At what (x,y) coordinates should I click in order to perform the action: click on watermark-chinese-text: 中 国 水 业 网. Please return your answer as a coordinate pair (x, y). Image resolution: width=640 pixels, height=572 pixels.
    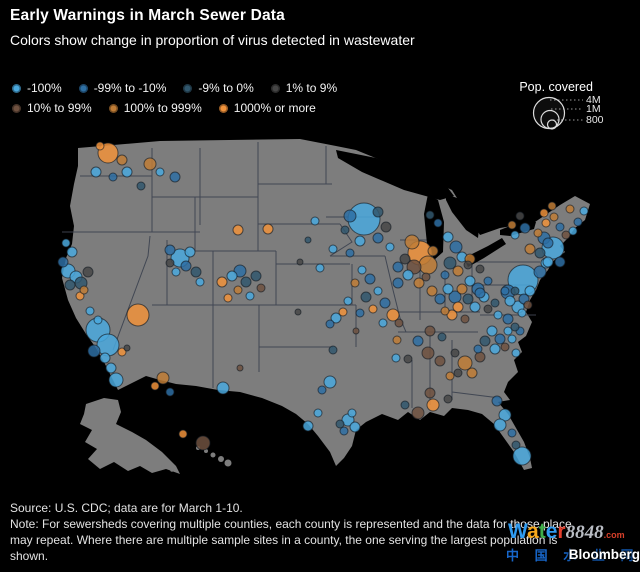
    Looking at the image, I should click on (573, 555).